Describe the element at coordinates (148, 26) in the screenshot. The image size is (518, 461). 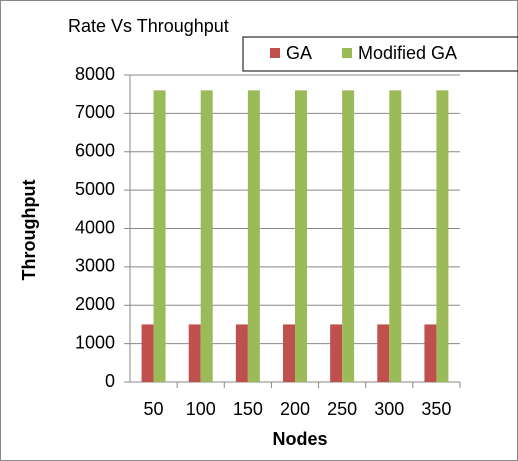
I see `chart-title: Rate Vs Throughput` at that location.